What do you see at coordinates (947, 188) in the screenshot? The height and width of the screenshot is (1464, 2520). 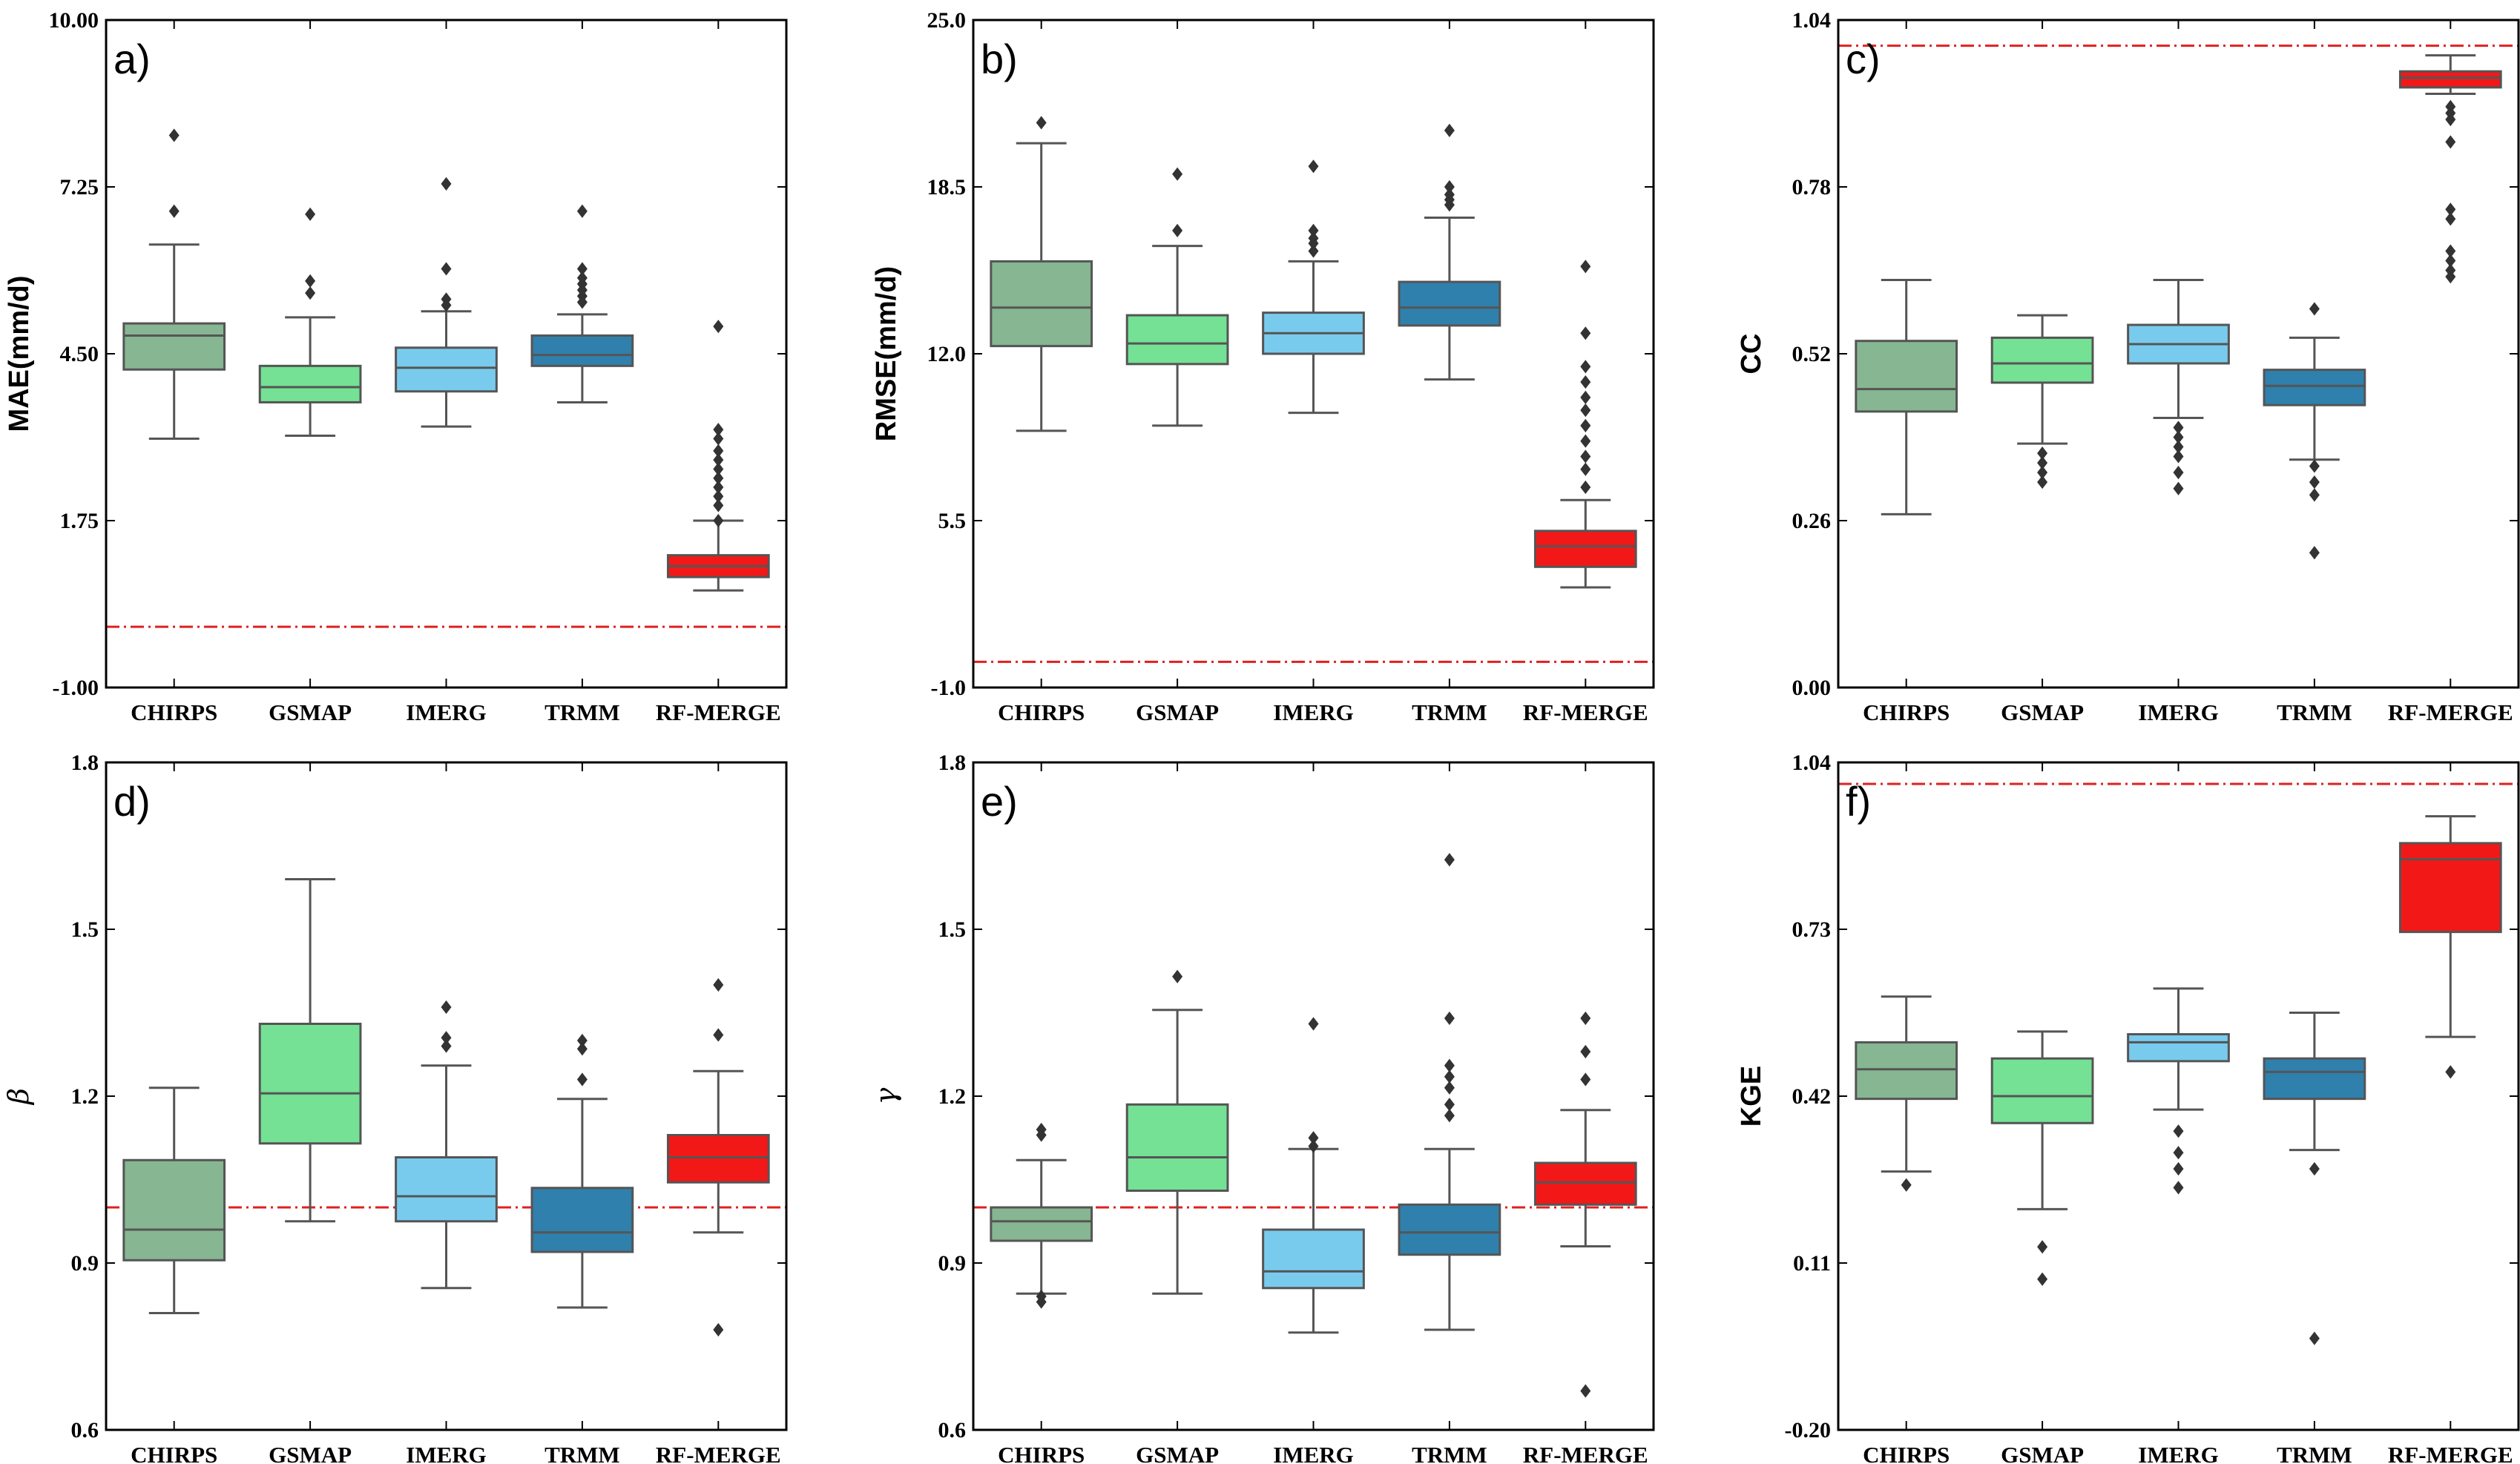 I see `y-tick-label: 18.5` at bounding box center [947, 188].